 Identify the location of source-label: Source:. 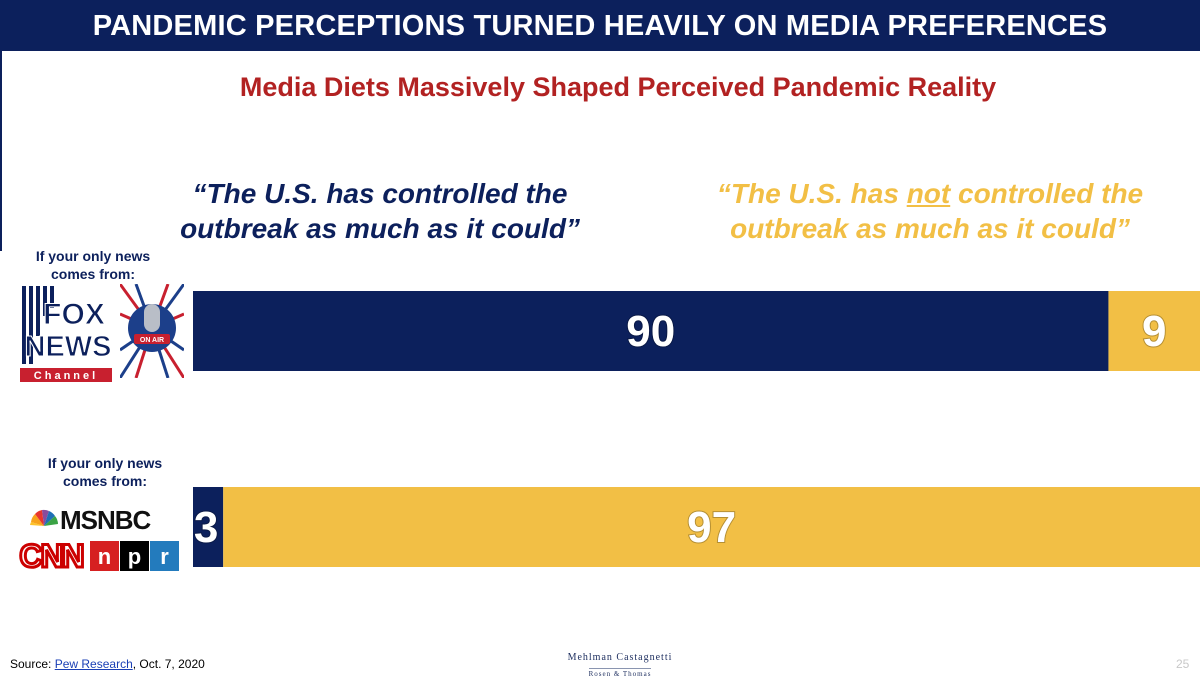
(32, 664).